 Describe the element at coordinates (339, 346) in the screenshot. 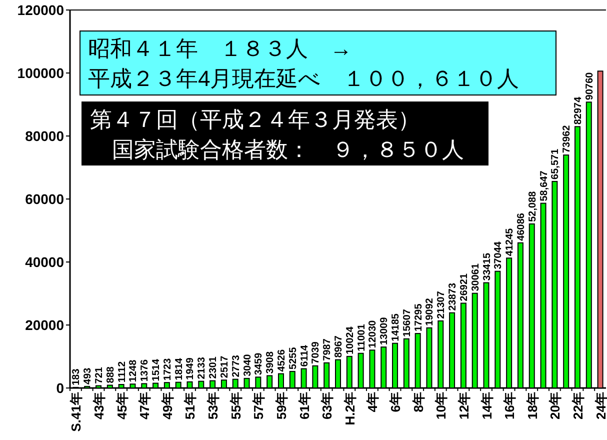

I see `data-label: 8967` at that location.